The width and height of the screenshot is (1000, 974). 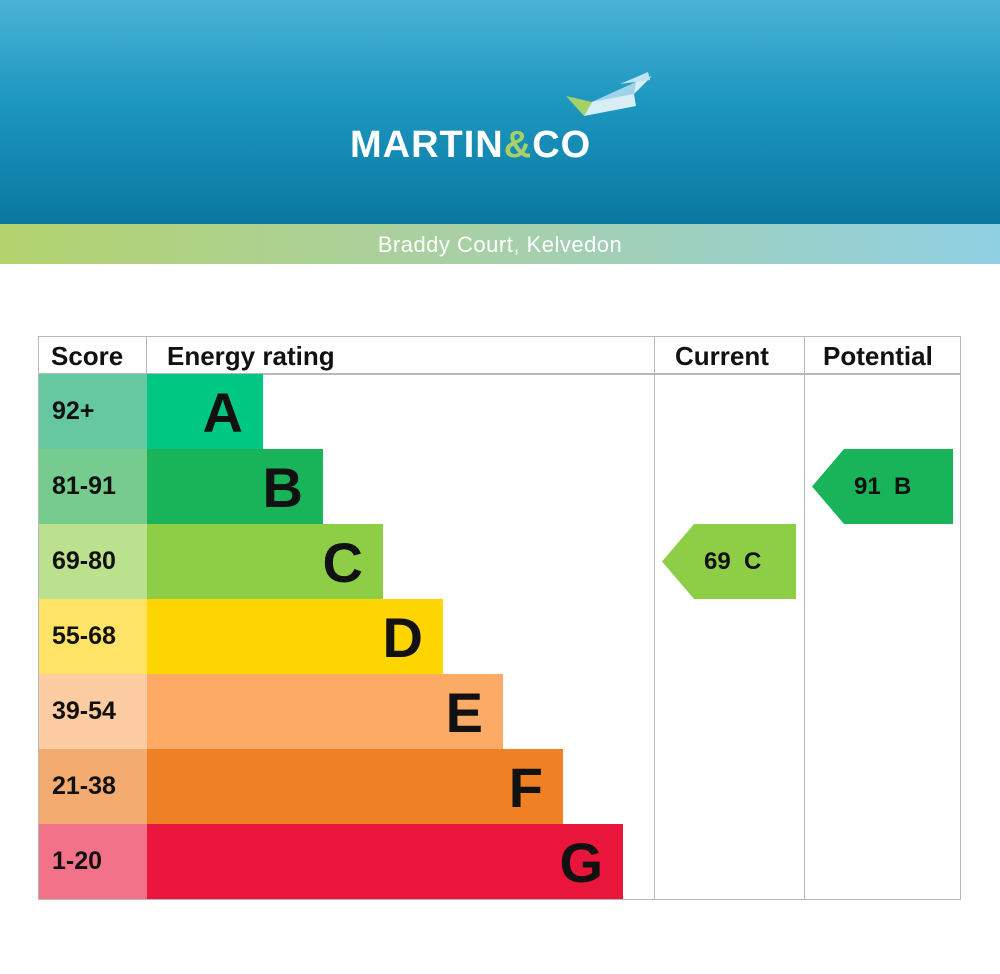 What do you see at coordinates (499, 899) in the screenshot?
I see `chart-border-bottom` at bounding box center [499, 899].